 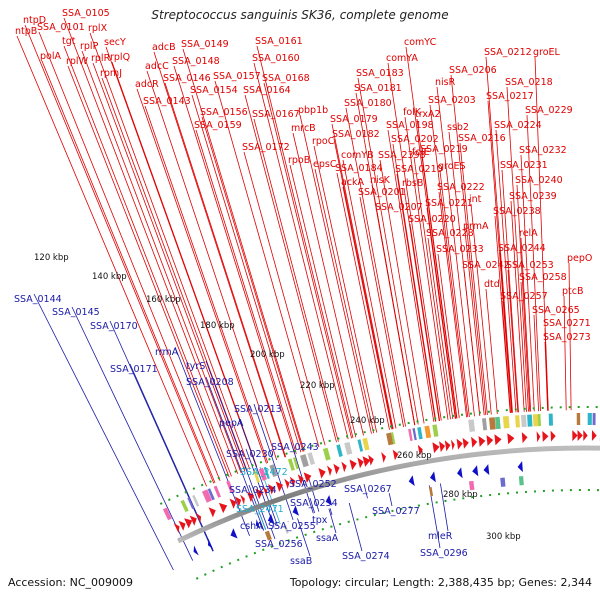 What do you see at coordinates (415, 139) in the screenshot?
I see `forward-gene-label: SSA_0202` at bounding box center [415, 139].